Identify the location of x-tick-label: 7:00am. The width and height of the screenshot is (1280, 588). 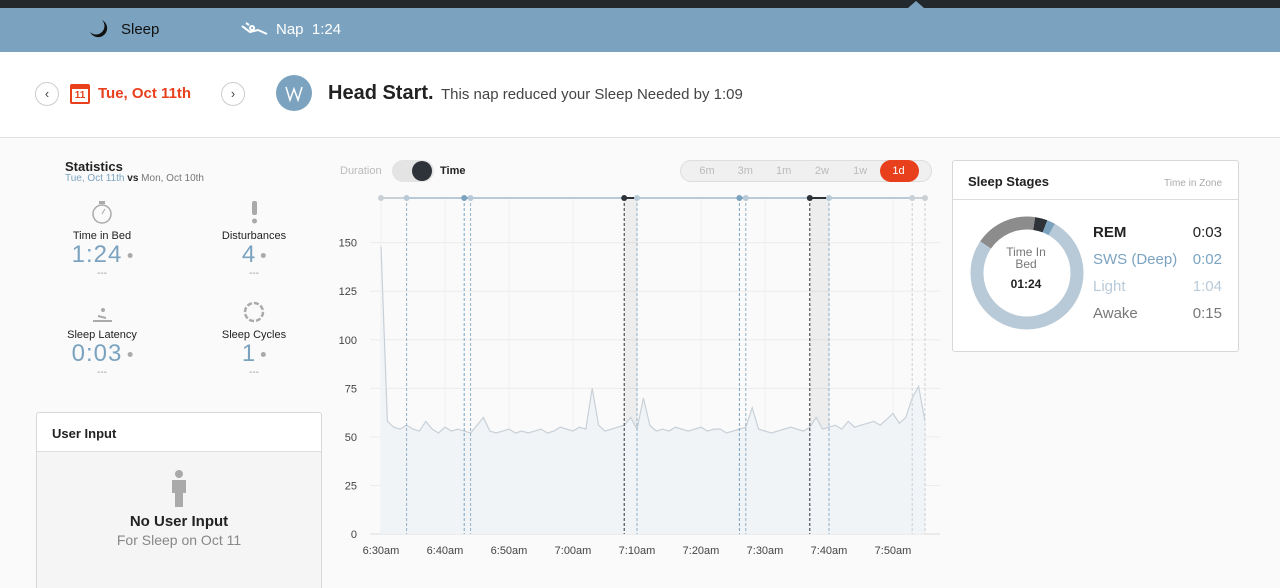
(573, 551).